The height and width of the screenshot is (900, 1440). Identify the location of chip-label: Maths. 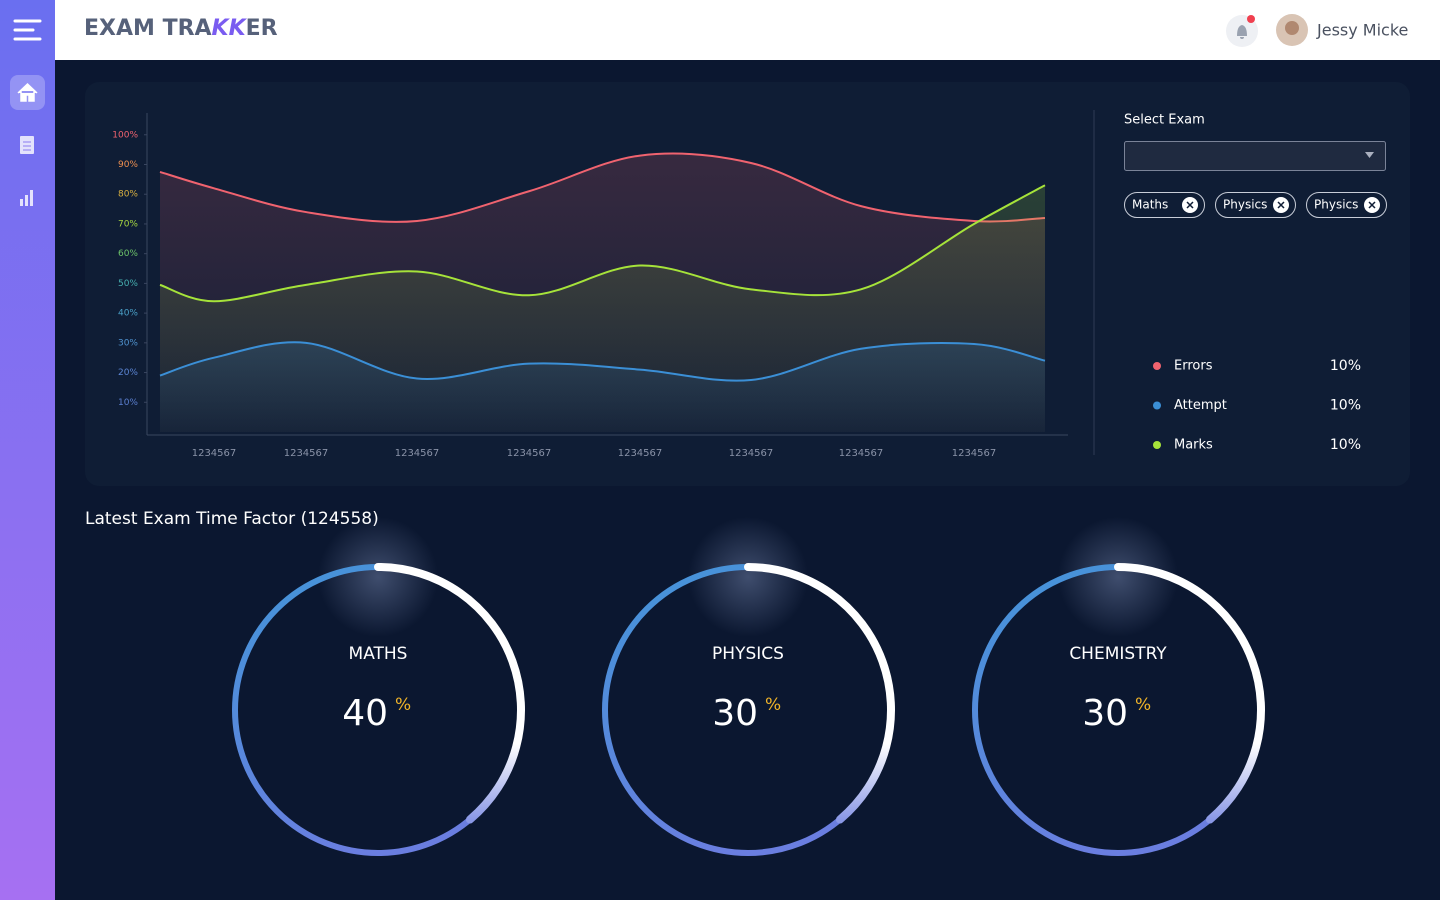
(1150, 205).